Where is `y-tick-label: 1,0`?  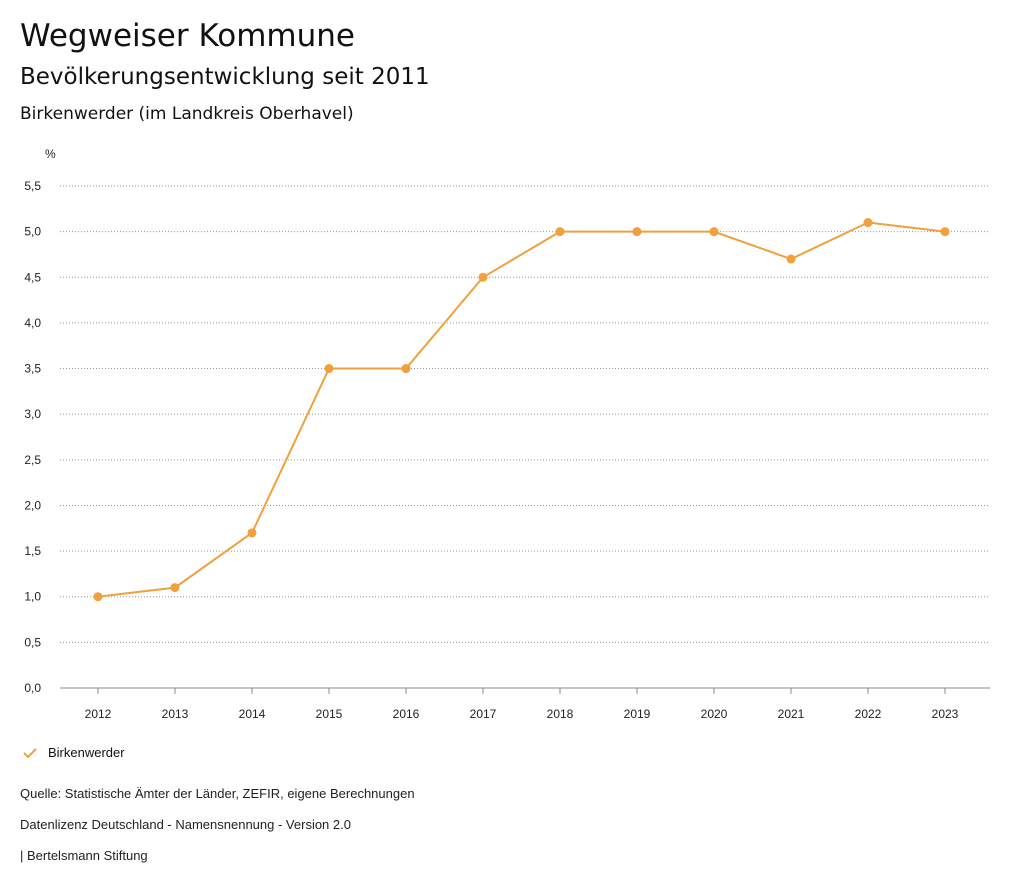
y-tick-label: 1,0 is located at coordinates (32, 597).